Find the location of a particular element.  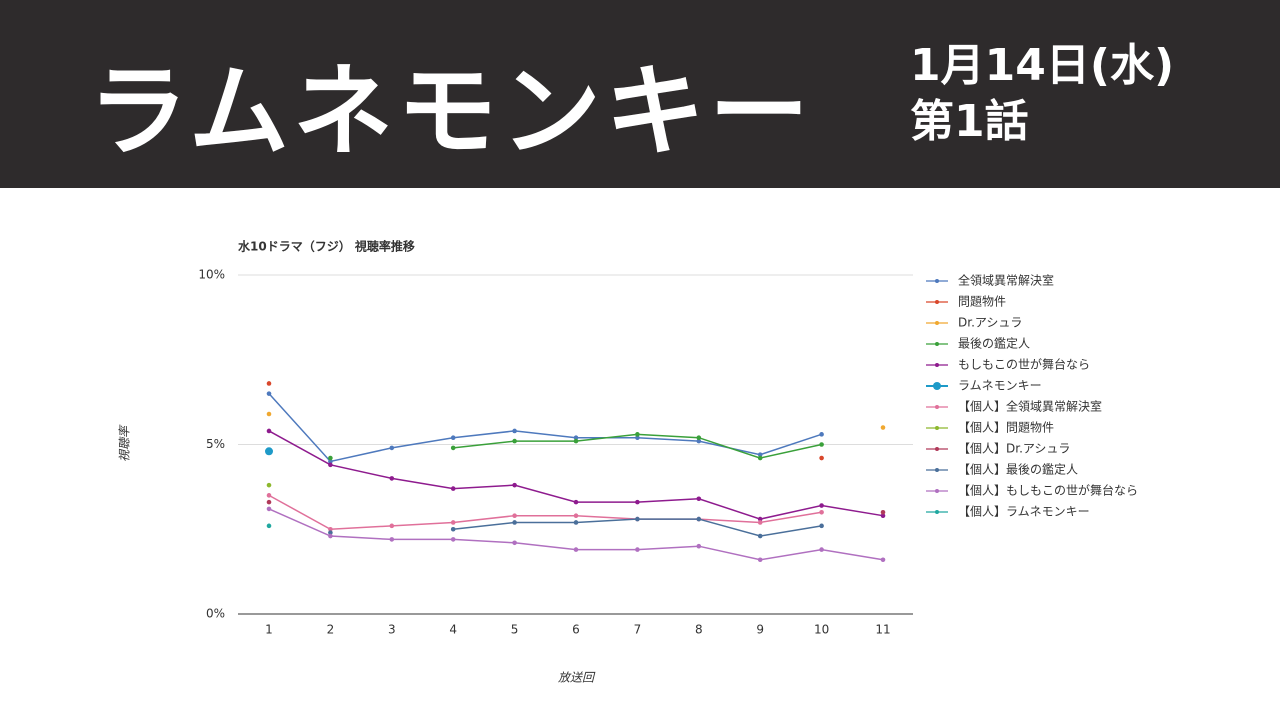

legend-label: 【個人】もしもこの世が舞台なら is located at coordinates (1048, 490).